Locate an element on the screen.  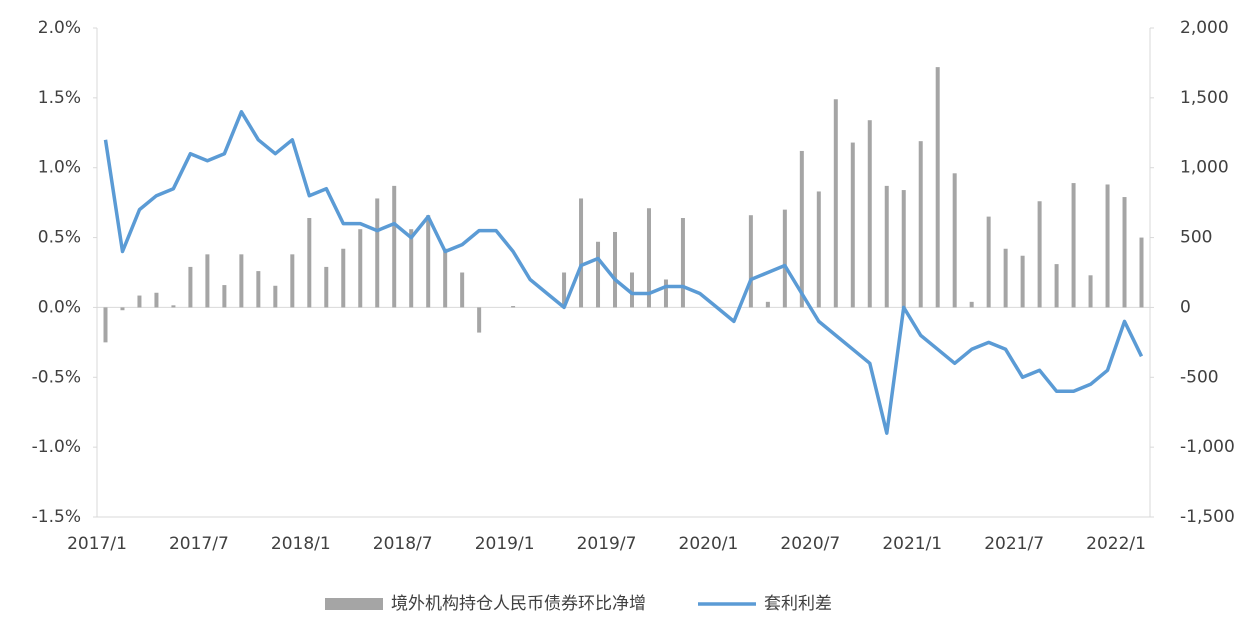
y2-tick-label: 500 is located at coordinates (1196, 238).